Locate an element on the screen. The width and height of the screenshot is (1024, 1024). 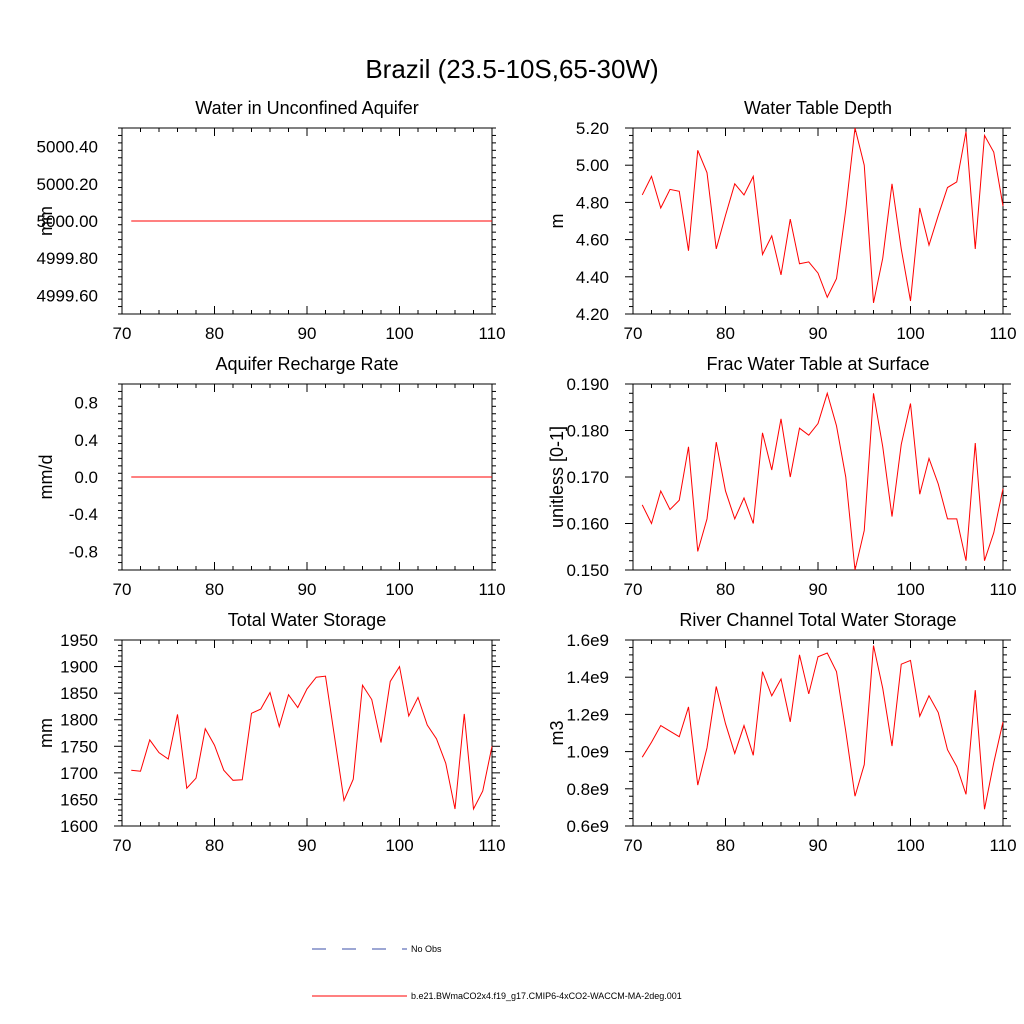
y-tick-label: 1.2e9 is located at coordinates (587, 714).